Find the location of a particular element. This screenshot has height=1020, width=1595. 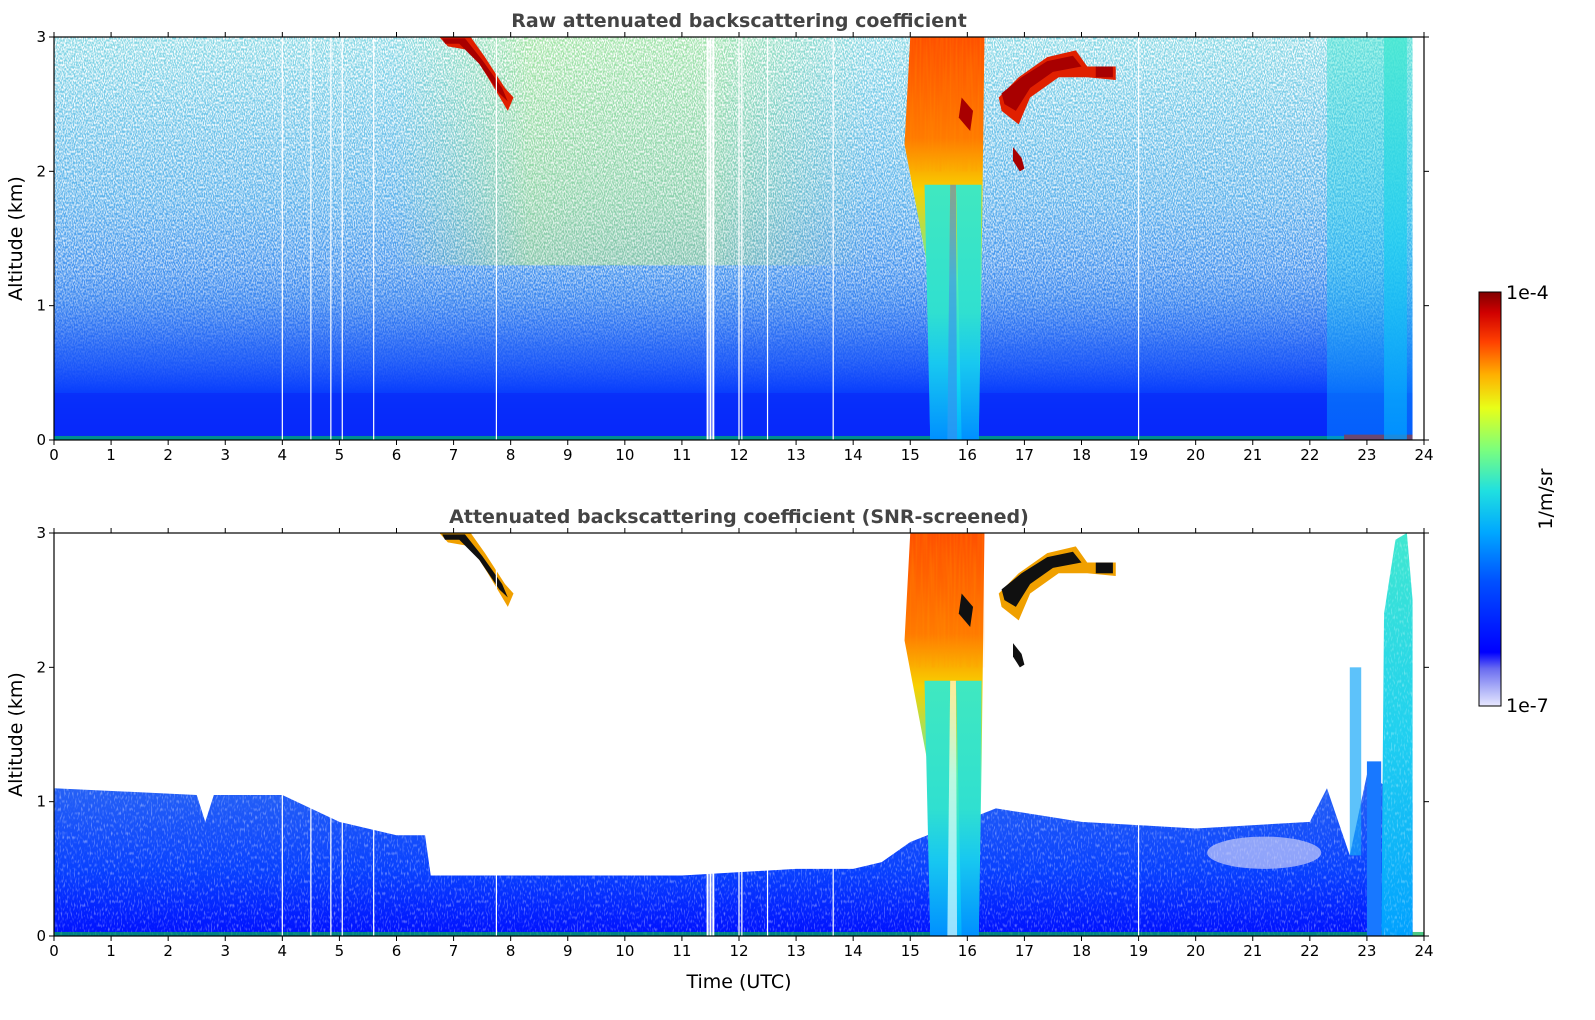

aerosol-streak is located at coordinates (1355, 761).